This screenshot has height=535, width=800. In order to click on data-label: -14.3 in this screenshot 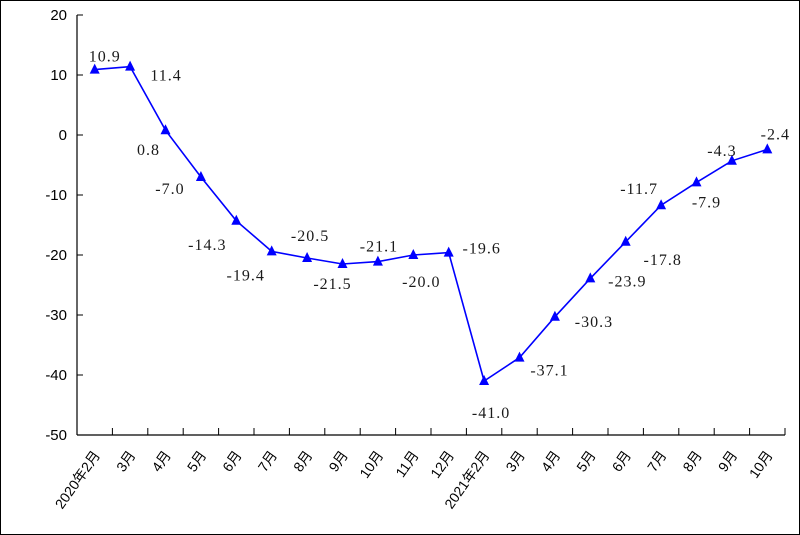, I will do `click(207, 245)`.